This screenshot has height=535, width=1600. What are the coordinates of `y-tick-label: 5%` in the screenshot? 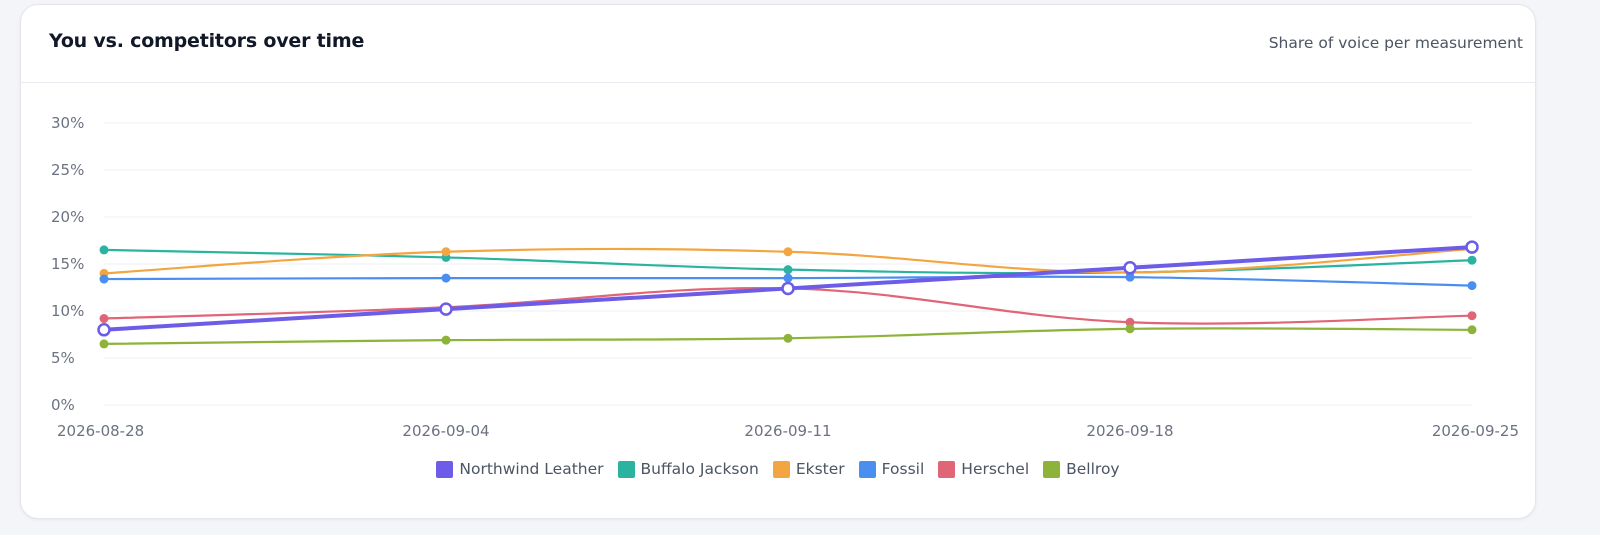 It's located at (63, 358).